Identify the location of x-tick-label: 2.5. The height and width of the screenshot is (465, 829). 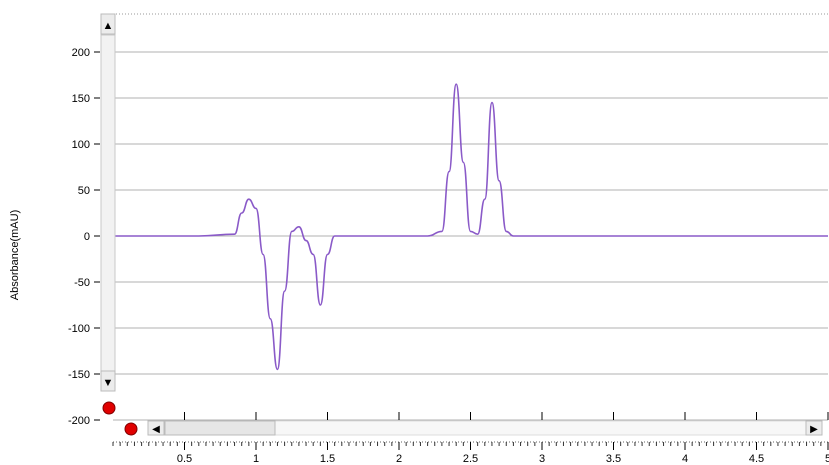
(470, 459).